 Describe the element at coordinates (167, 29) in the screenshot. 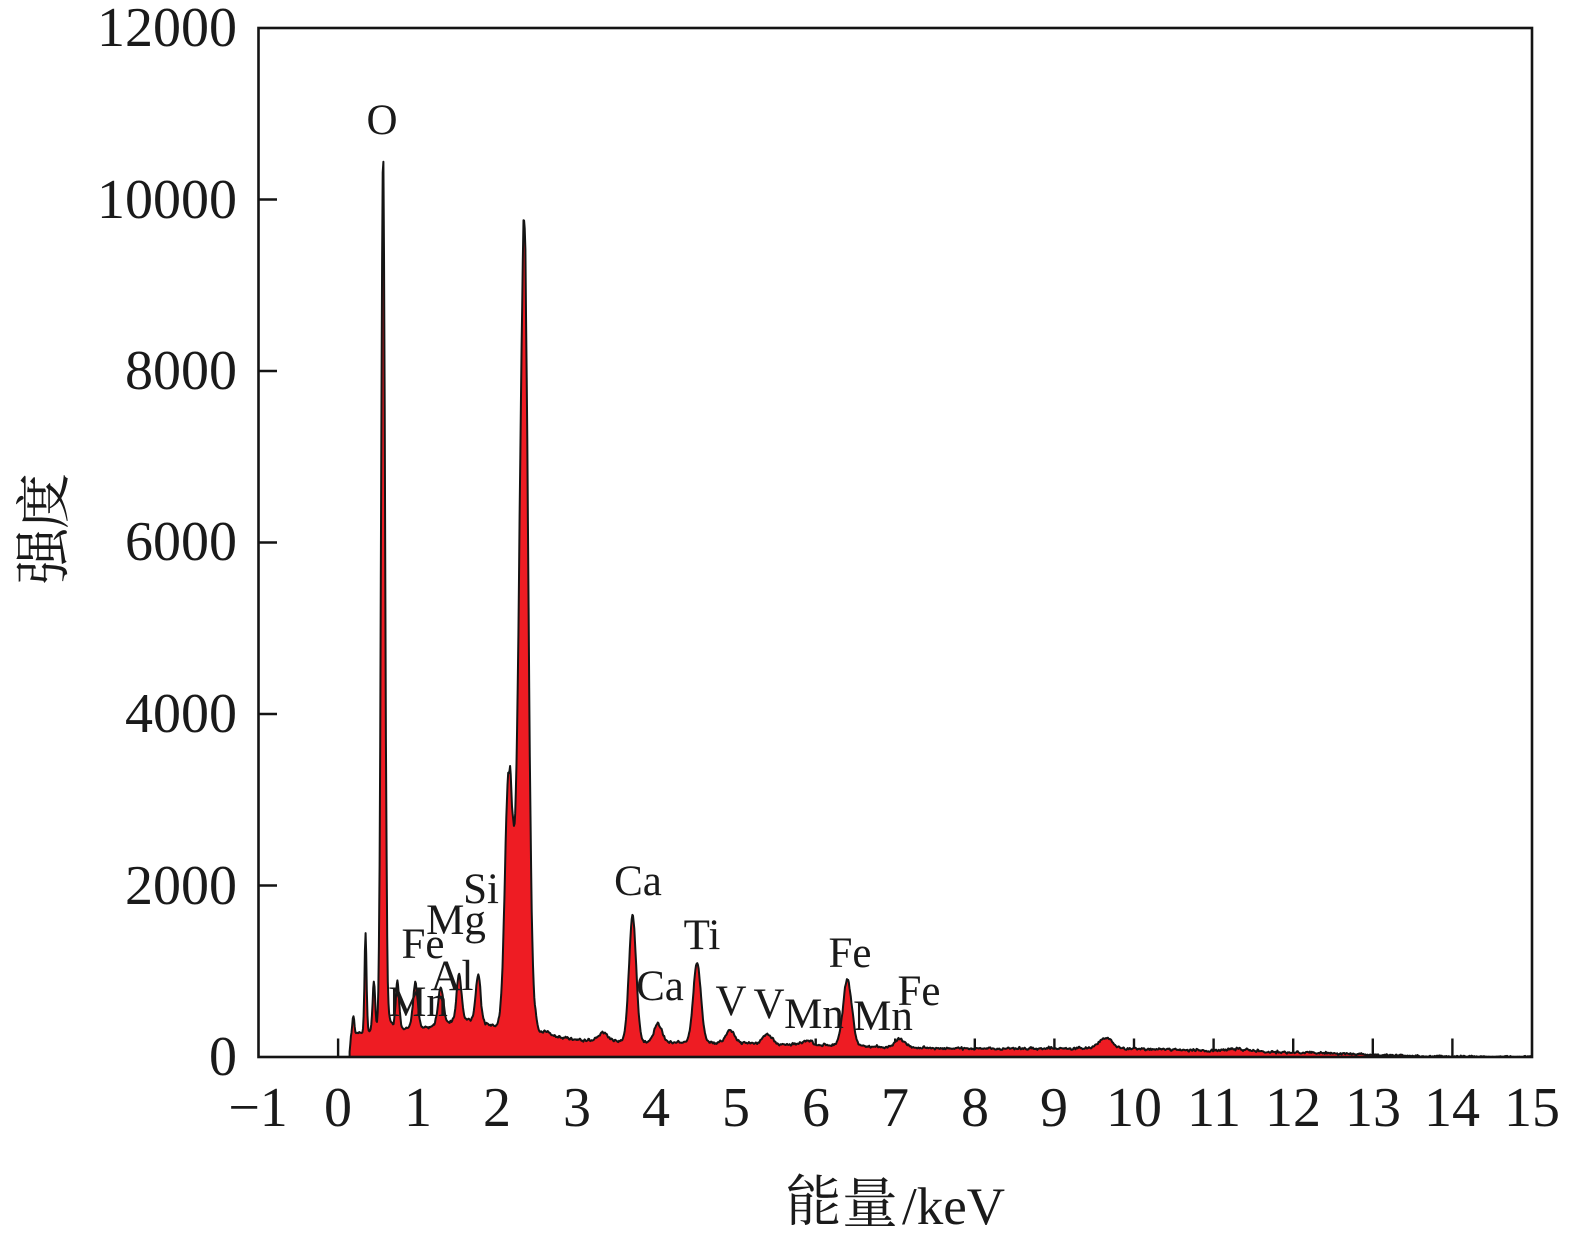

I see `svg-text: 12000` at that location.